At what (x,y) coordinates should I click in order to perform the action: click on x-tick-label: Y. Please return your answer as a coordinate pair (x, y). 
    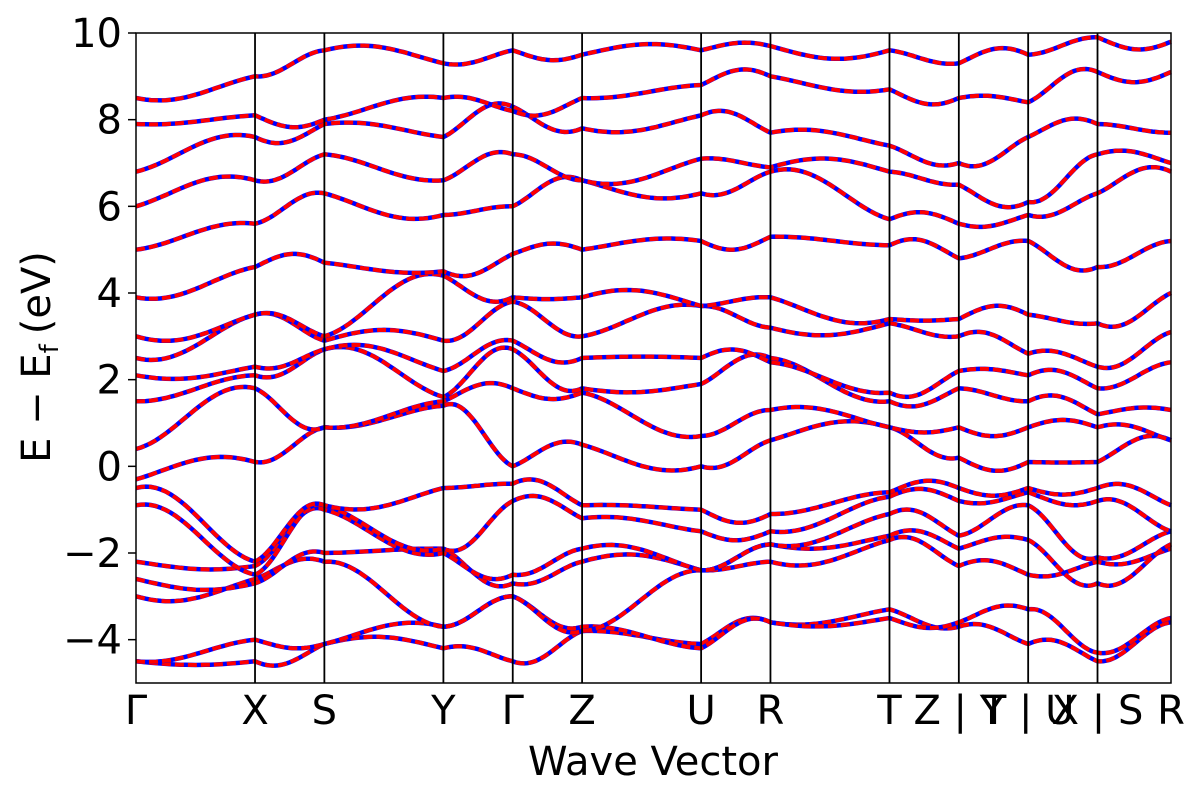
    Looking at the image, I should click on (443, 711).